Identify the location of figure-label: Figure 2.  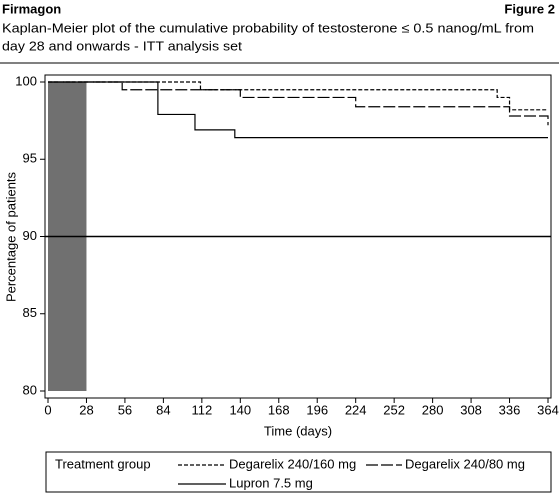
(529, 8).